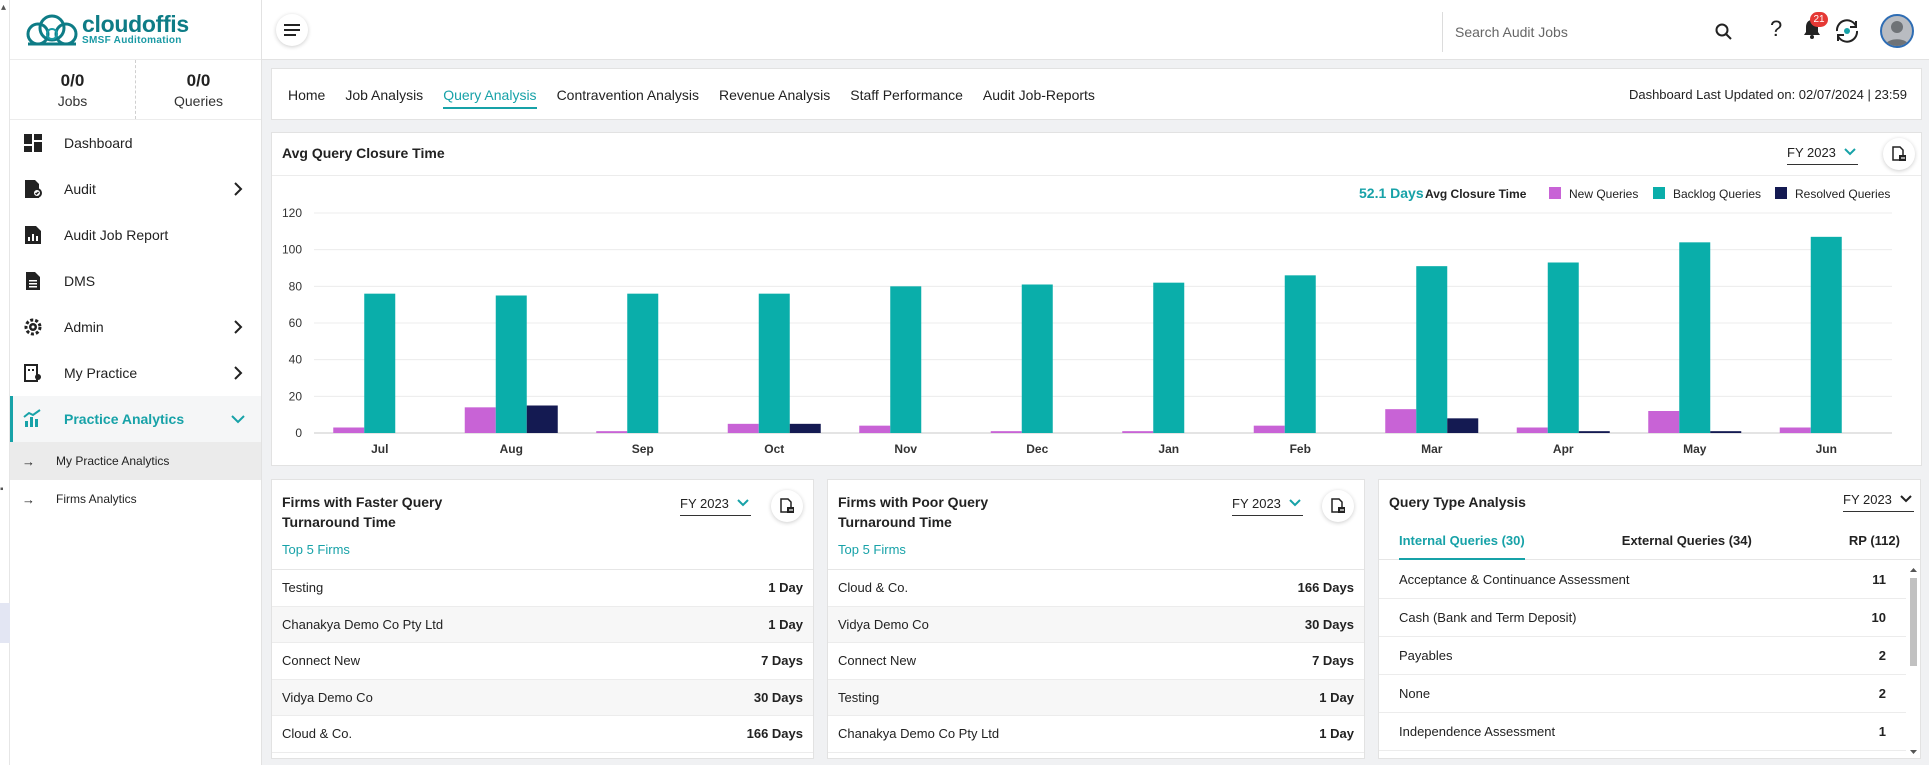 The image size is (1929, 765). Describe the element at coordinates (1847, 31) in the screenshot. I see `sync-icon` at that location.